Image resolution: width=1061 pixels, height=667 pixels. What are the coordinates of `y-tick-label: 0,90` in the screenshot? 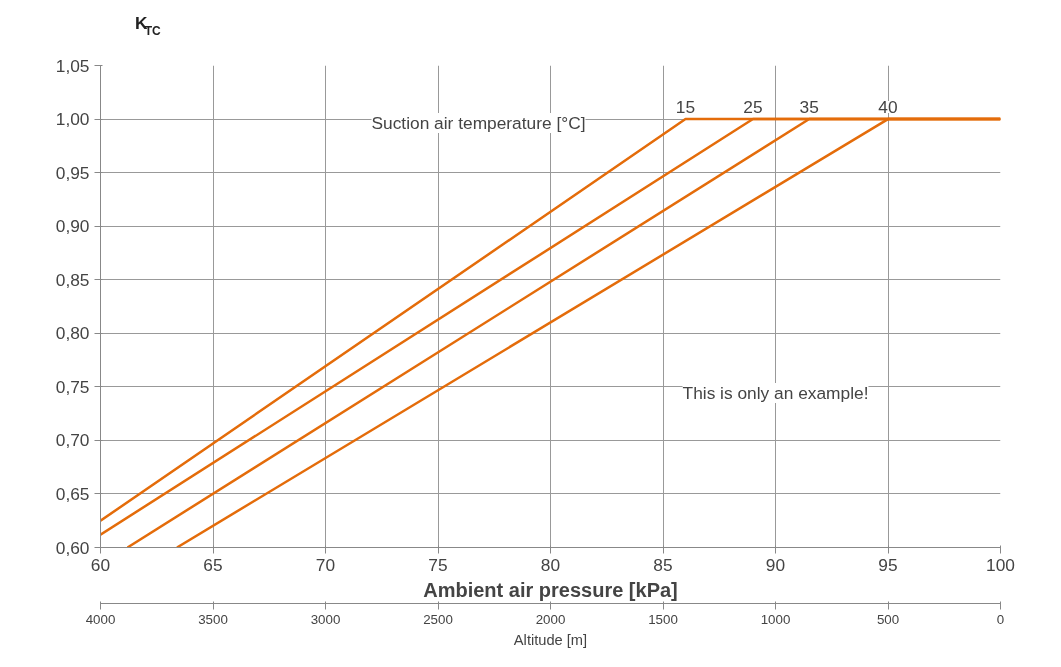 It's located at (72, 226).